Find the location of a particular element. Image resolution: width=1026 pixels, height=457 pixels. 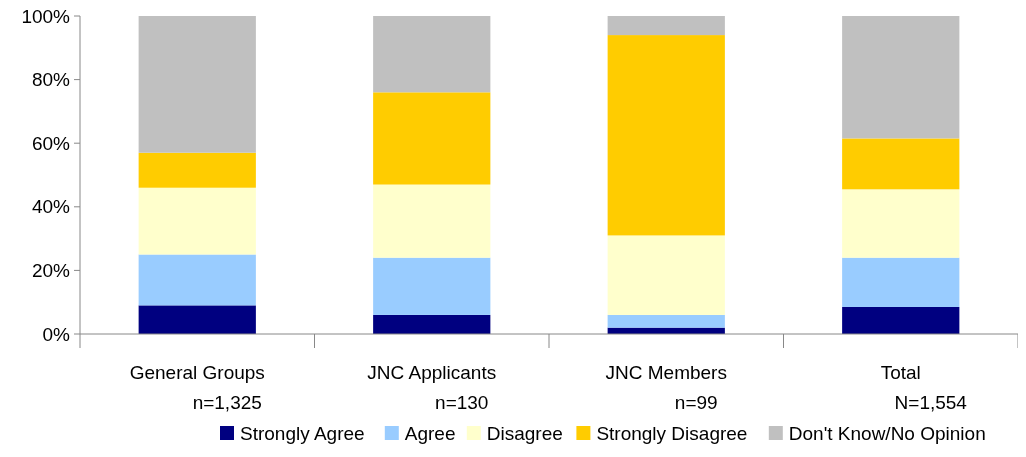

legend-label: Don't Know/No Opinion is located at coordinates (887, 433).